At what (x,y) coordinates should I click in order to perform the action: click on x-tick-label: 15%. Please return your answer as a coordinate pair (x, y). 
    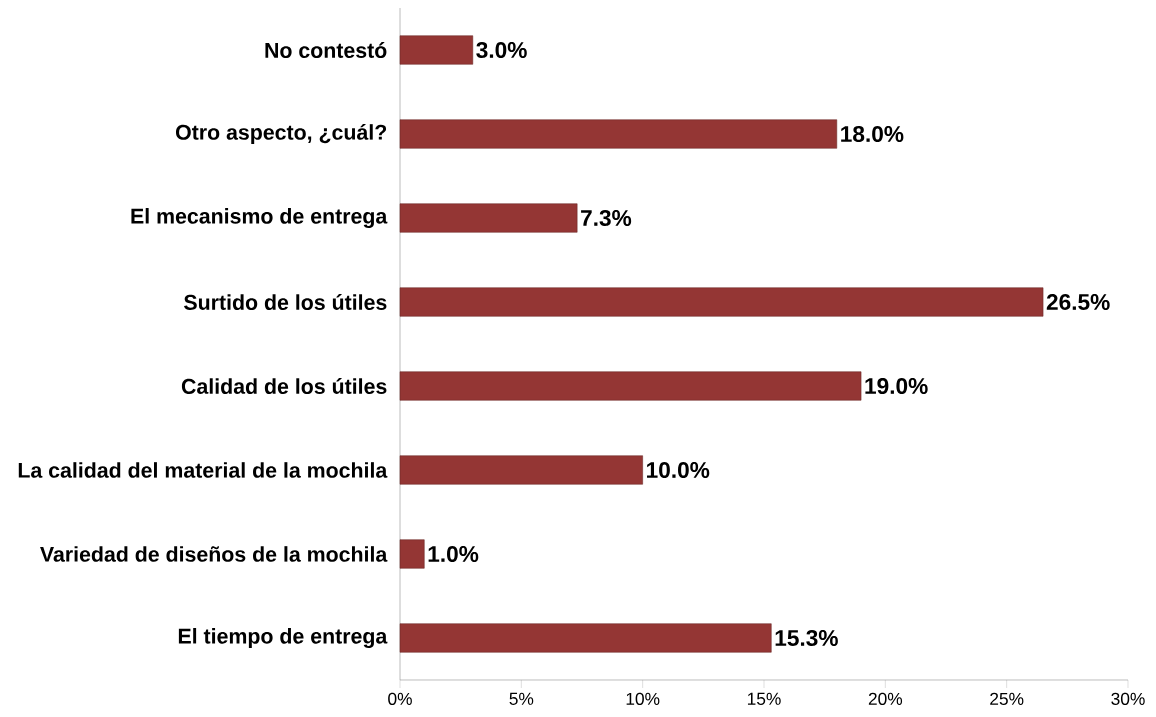
    Looking at the image, I should click on (764, 698).